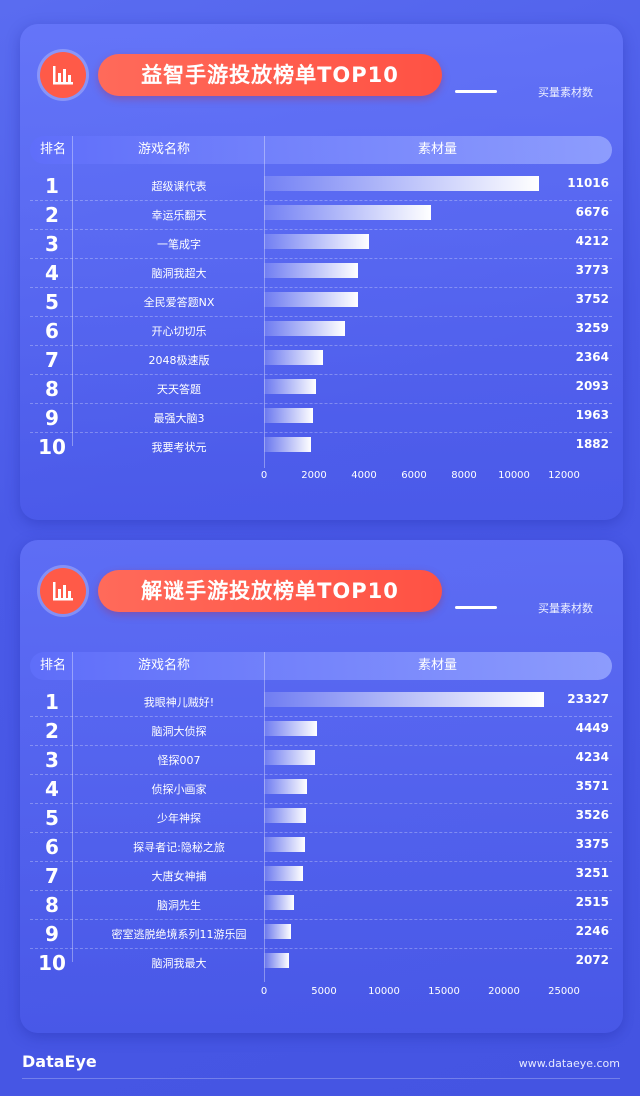 The height and width of the screenshot is (1096, 640). I want to click on row-game-name: 怪探007, so click(179, 760).